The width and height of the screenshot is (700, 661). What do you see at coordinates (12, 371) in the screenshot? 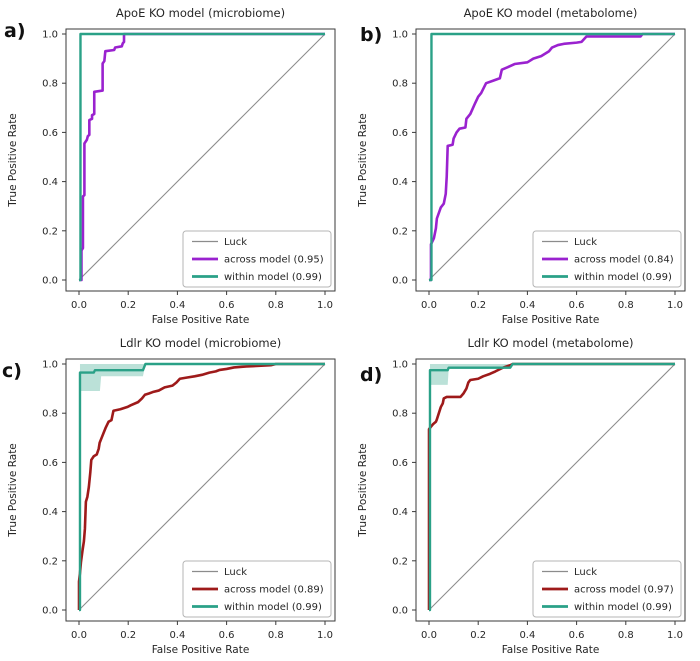
I see `panel-letter-c: c)` at bounding box center [12, 371].